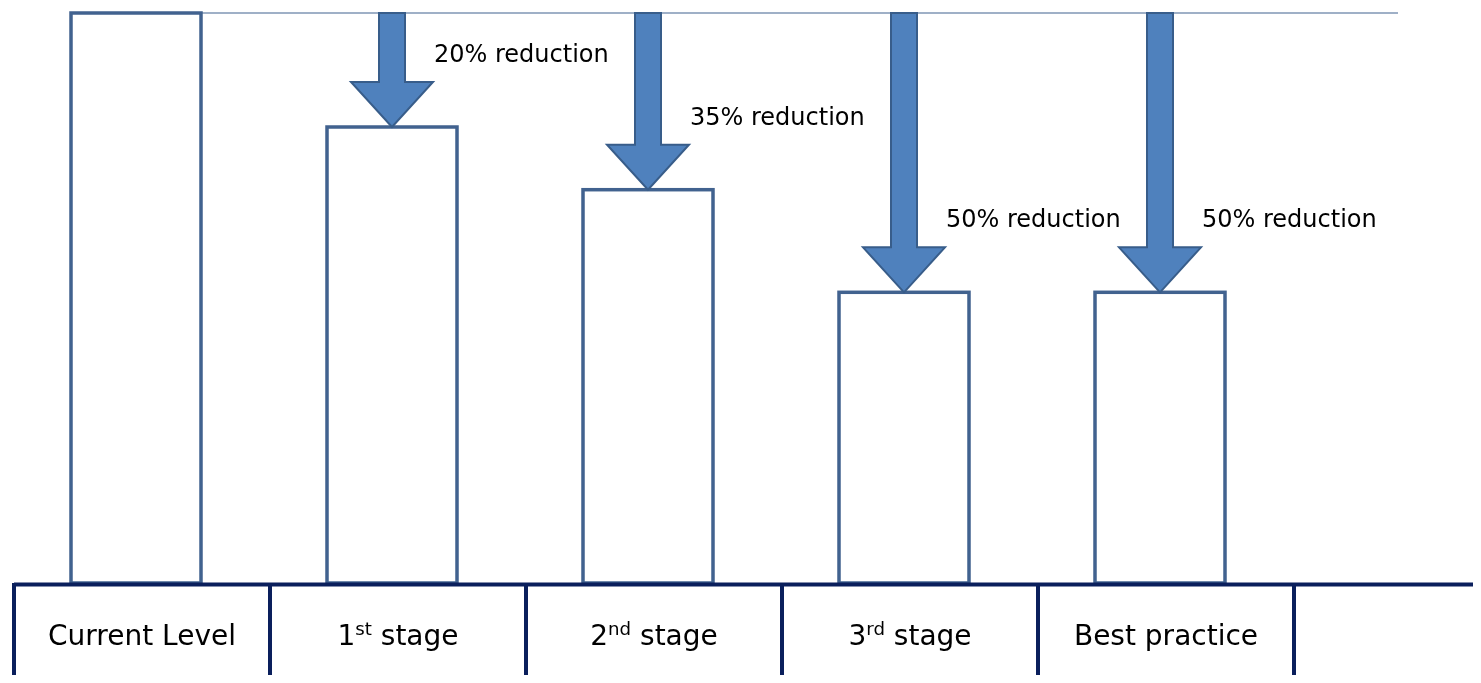 The width and height of the screenshot is (1481, 683). I want to click on x-tick-label: Current Level, so click(142, 635).